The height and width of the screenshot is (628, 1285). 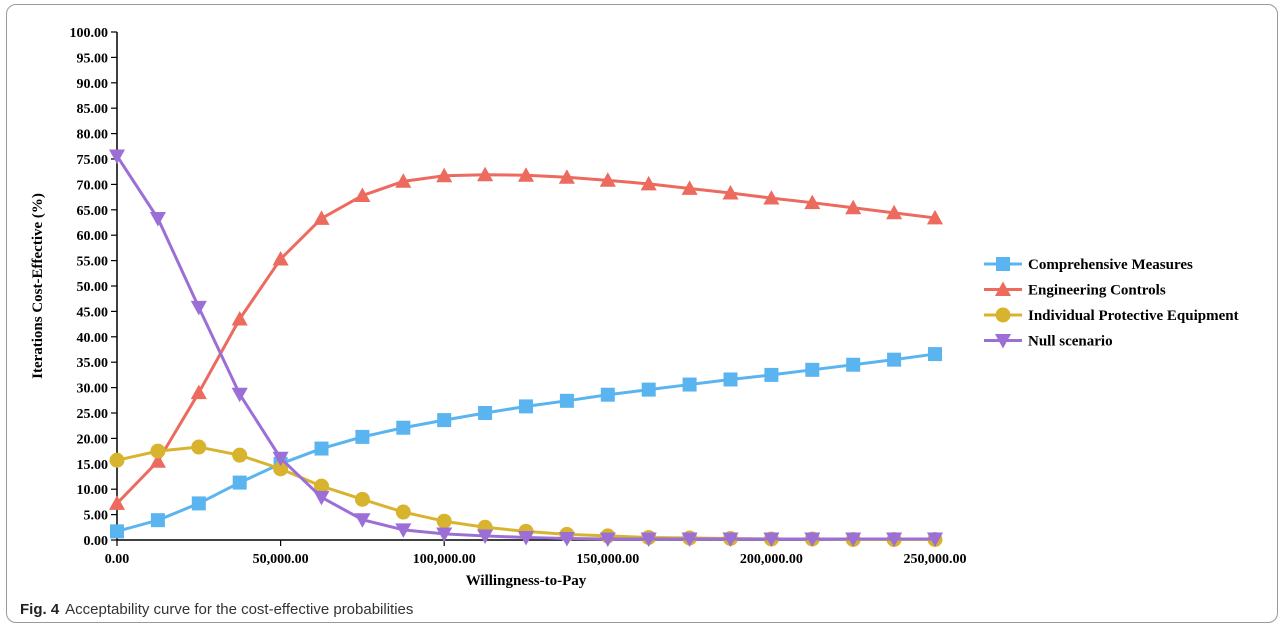 I want to click on y-tick-label: 95.00, so click(x=93, y=58).